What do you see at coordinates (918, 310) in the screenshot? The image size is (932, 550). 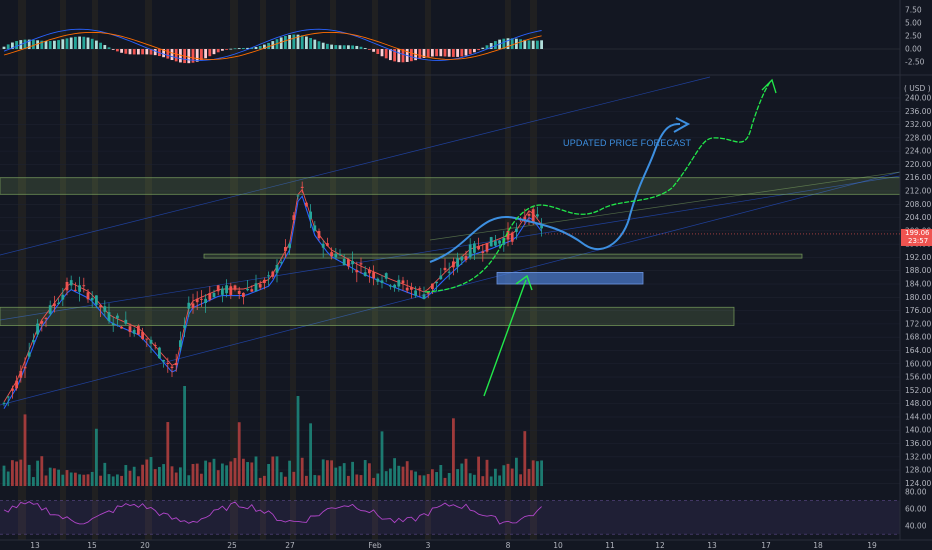 I see `price-y-tick: 176.00` at bounding box center [918, 310].